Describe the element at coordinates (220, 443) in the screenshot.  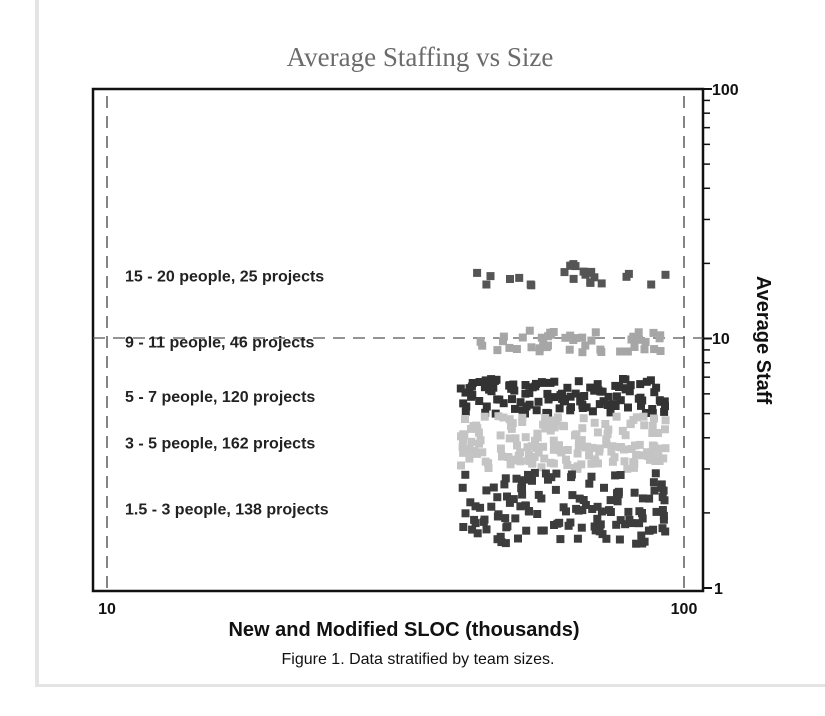
I see `band-label: 3 - 5 people, 162 projects` at that location.